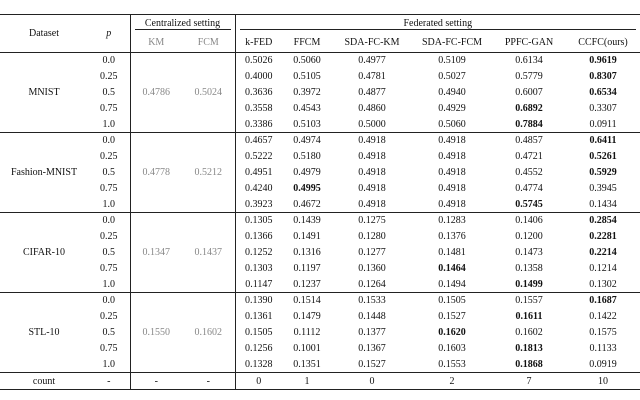 This screenshot has width=640, height=400. I want to click on data-row: 0.5 0.1505 0.1112 0.1377 0.1620 0.1602 0.1575, so click(320, 332).